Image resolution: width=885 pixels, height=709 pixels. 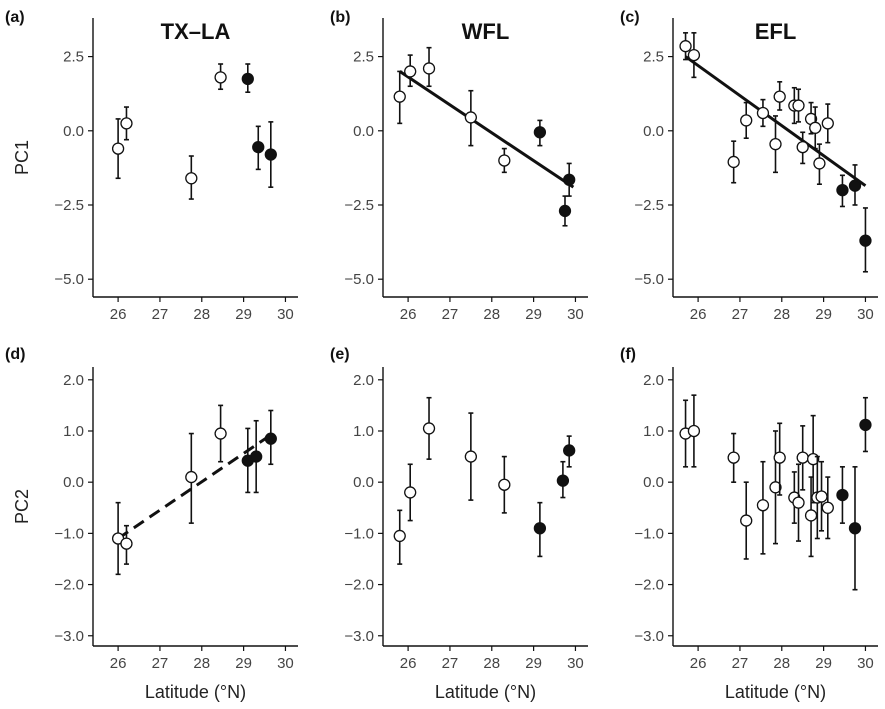 I want to click on regression-line-dashed, so click(x=195, y=486).